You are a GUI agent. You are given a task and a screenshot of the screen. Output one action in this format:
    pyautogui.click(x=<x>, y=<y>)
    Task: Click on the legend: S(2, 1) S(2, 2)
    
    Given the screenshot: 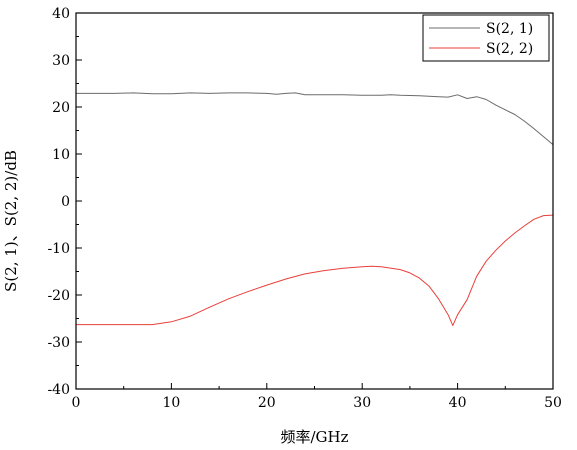 What is the action you would take?
    pyautogui.click(x=486, y=38)
    